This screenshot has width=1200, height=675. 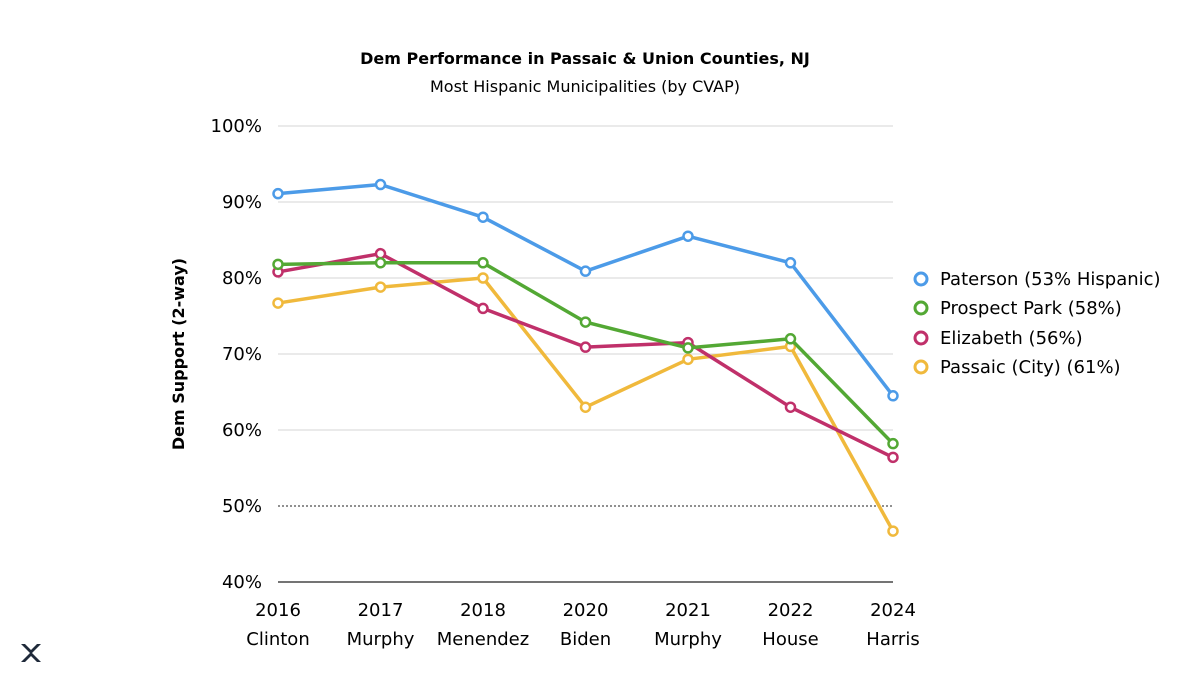 I want to click on x-tick-year: 2018, so click(x=483, y=610).